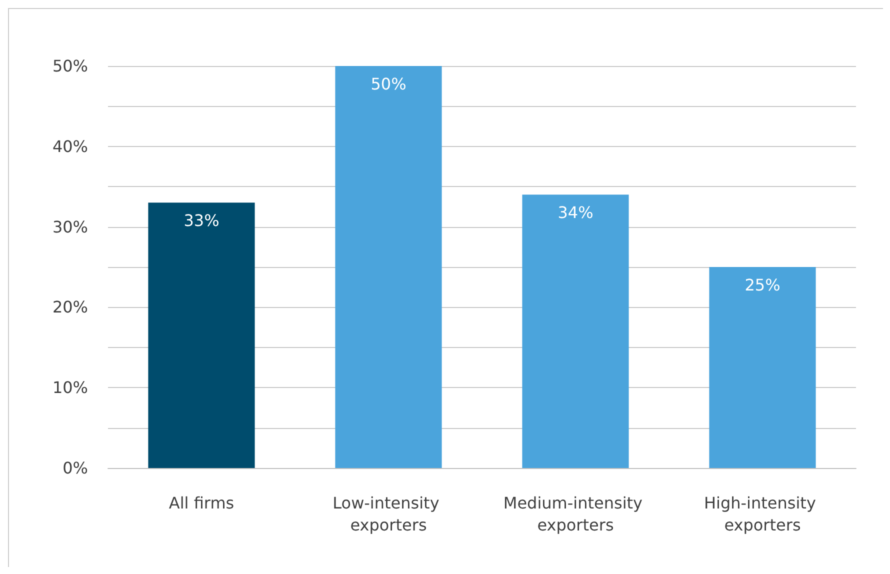 This screenshot has height=574, width=890. What do you see at coordinates (70, 226) in the screenshot?
I see `y-tick-label: 30%` at bounding box center [70, 226].